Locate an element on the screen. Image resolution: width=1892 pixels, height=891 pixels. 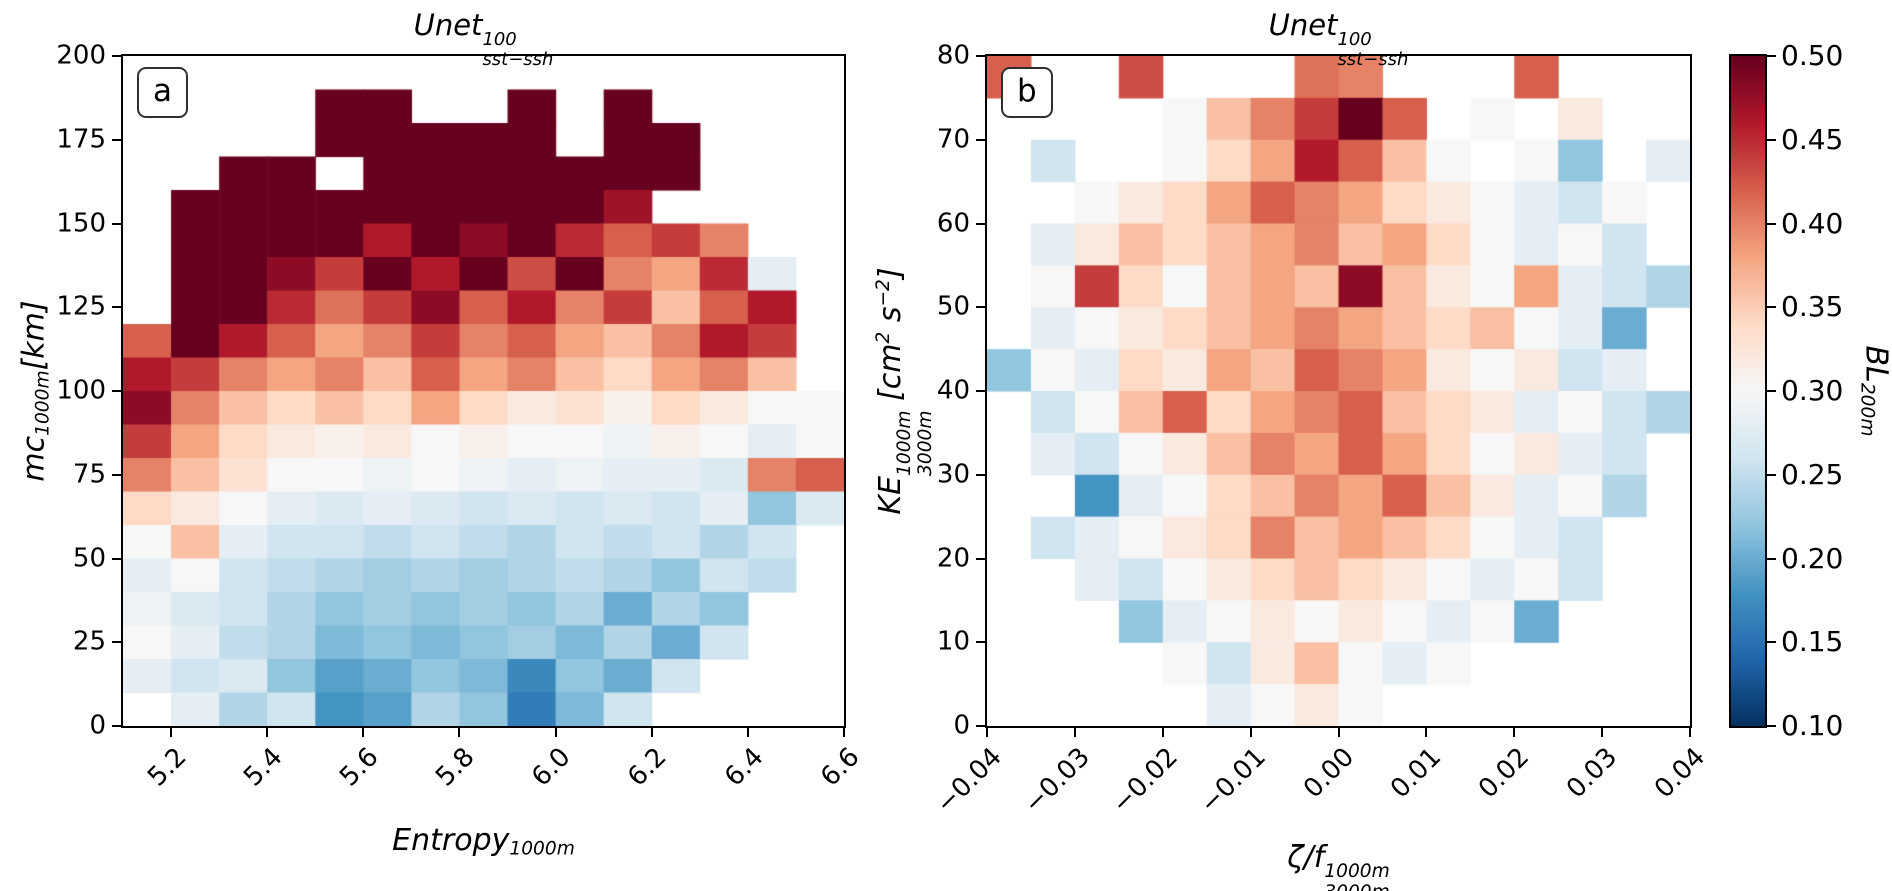
math-text: BL is located at coordinates (1875, 364).